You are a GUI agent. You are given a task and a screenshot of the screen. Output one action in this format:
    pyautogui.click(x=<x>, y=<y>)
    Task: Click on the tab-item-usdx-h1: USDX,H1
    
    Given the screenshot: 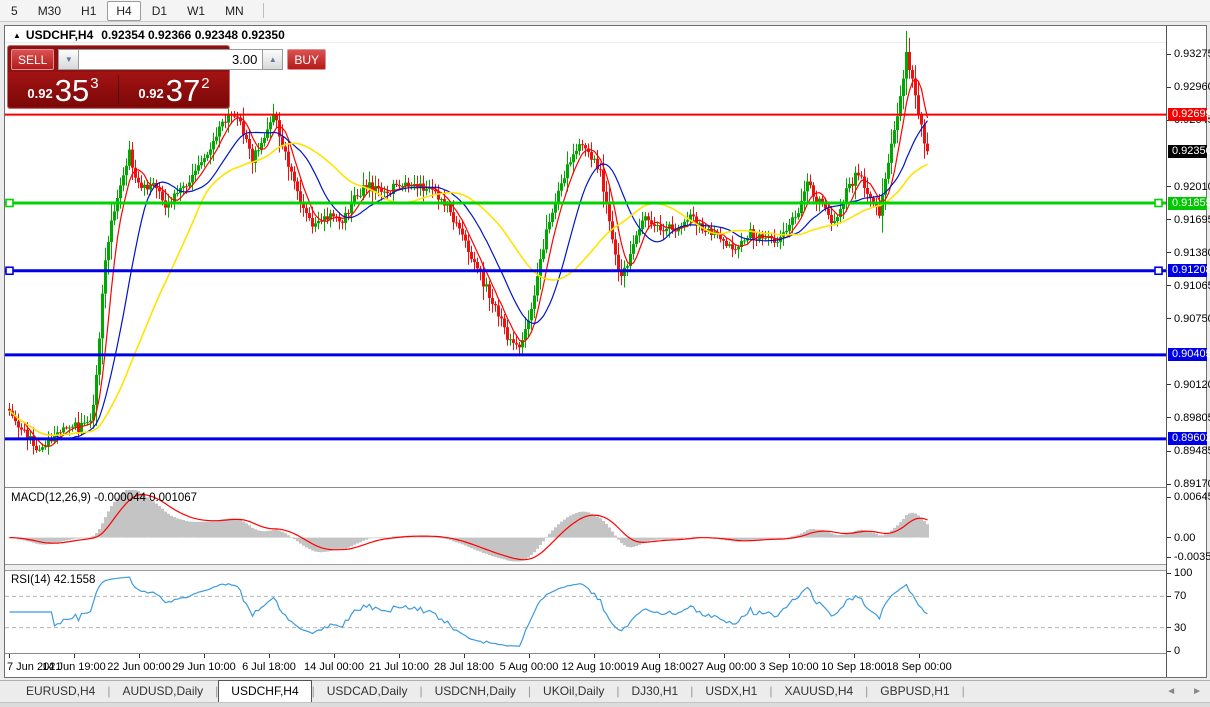 What is the action you would take?
    pyautogui.click(x=731, y=691)
    